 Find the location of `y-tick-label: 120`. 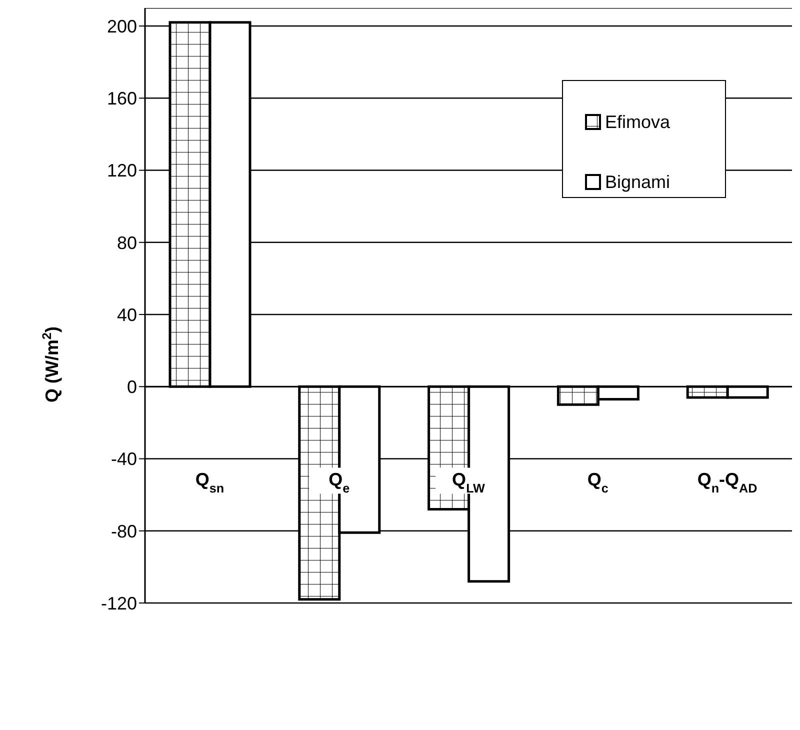

y-tick-label: 120 is located at coordinates (121, 170).